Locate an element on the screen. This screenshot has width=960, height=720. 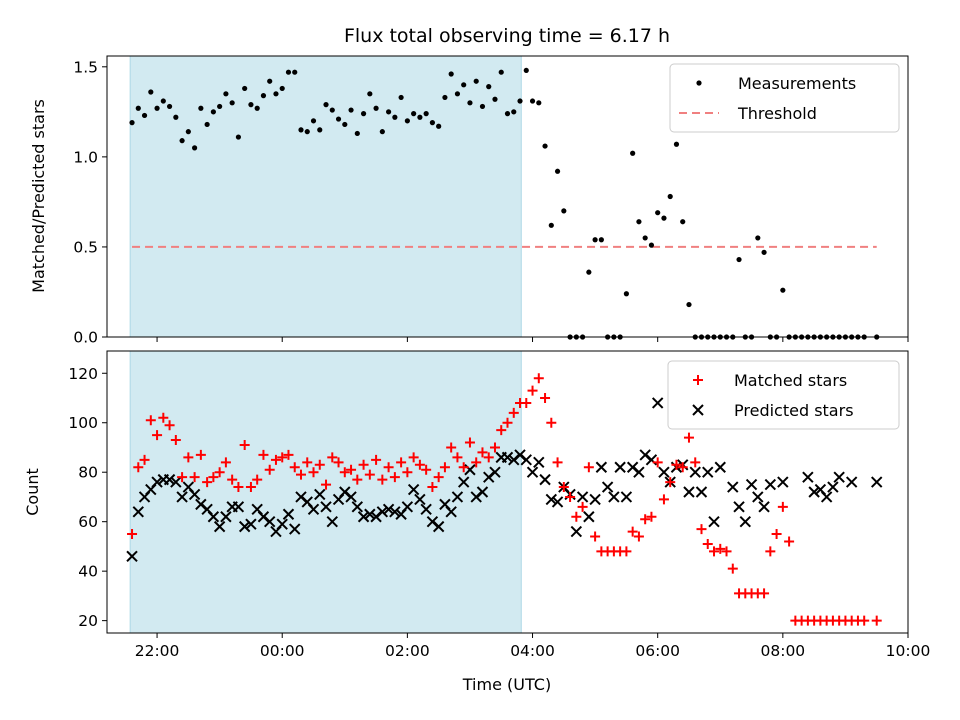
legend-label-threshold: Threshold is located at coordinates (777, 113).